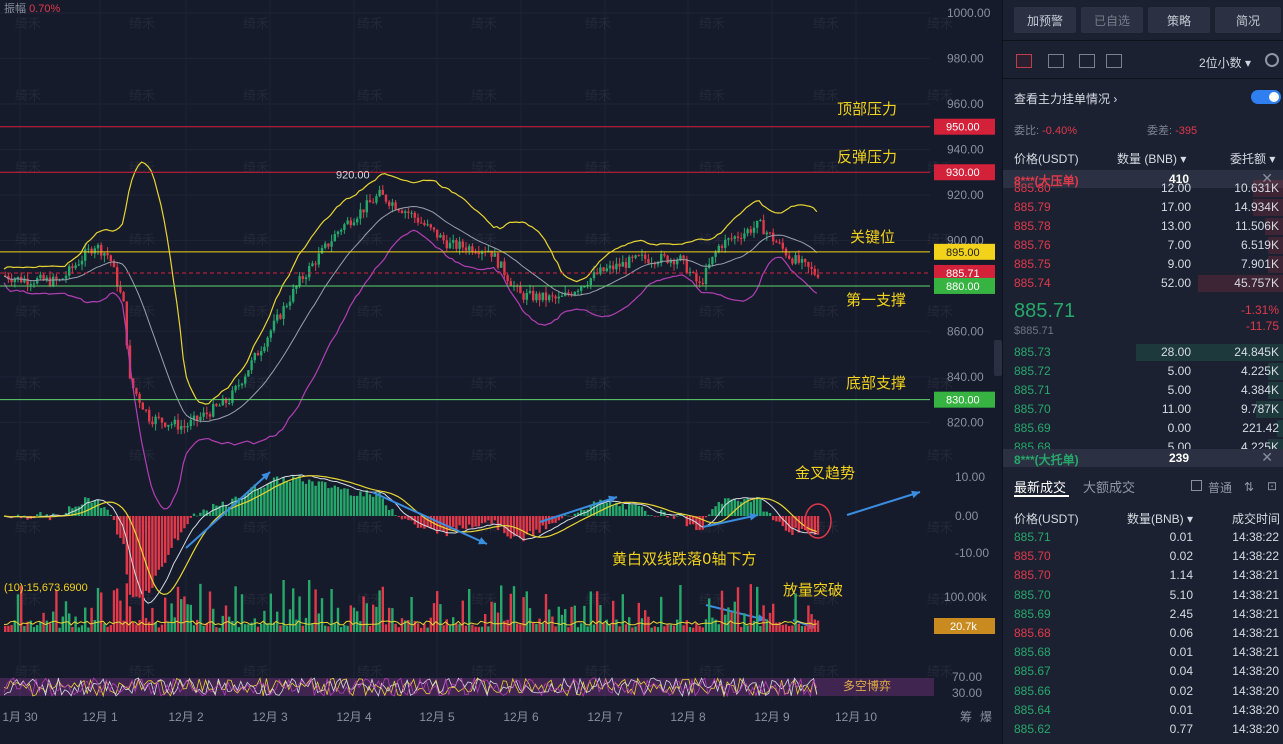 The height and width of the screenshot is (744, 1283). What do you see at coordinates (1272, 60) in the screenshot?
I see `settings-icon` at bounding box center [1272, 60].